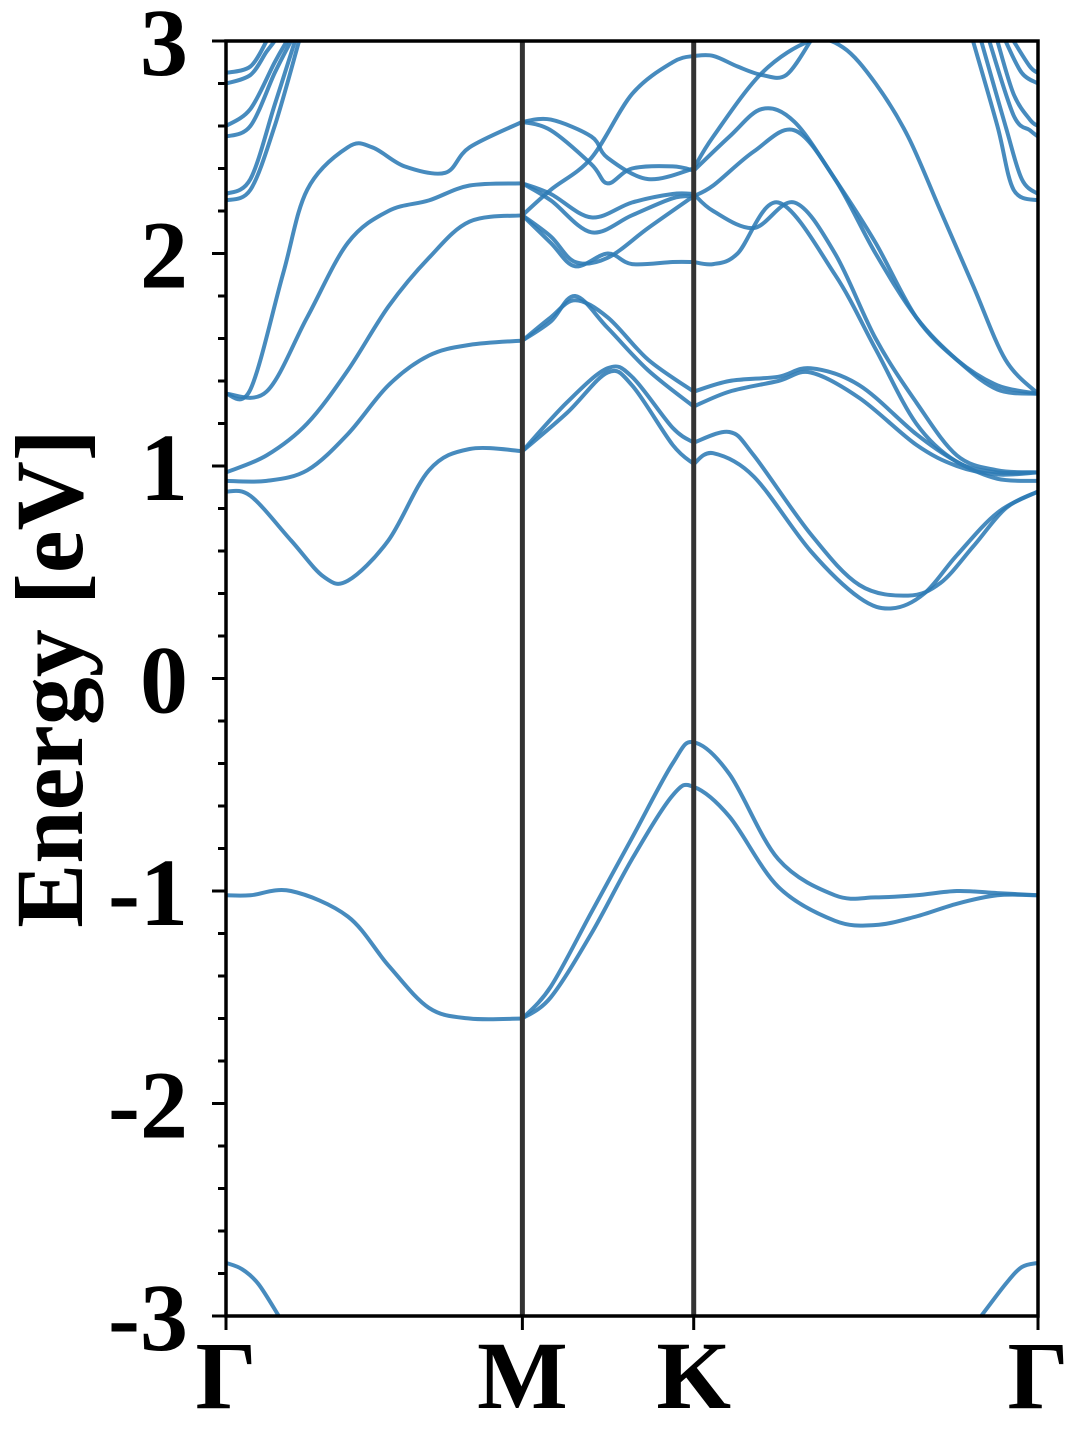  I want to click on y-axis-ticks: 3 2 1 0 -1 -2 -3, so click(167, 685).